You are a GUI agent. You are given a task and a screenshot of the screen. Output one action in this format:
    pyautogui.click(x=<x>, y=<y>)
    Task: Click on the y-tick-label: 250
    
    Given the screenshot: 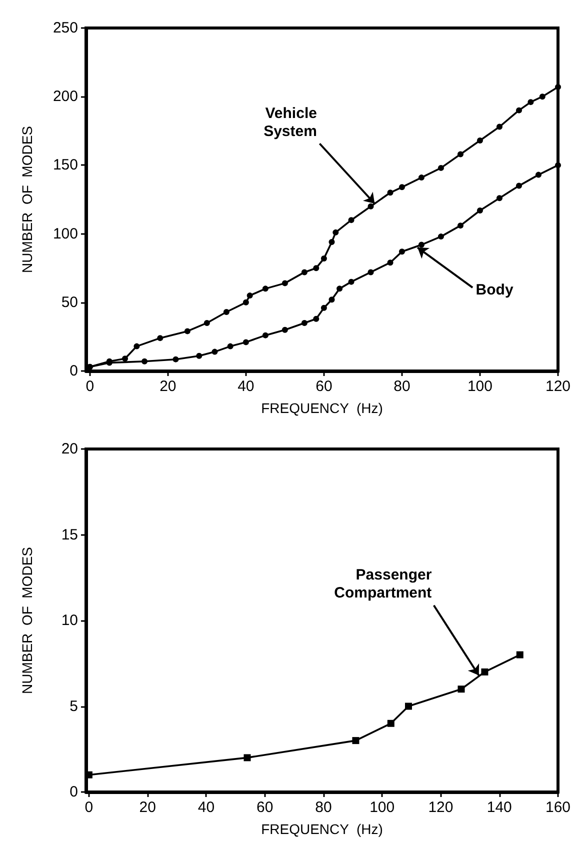 What is the action you would take?
    pyautogui.click(x=65, y=28)
    